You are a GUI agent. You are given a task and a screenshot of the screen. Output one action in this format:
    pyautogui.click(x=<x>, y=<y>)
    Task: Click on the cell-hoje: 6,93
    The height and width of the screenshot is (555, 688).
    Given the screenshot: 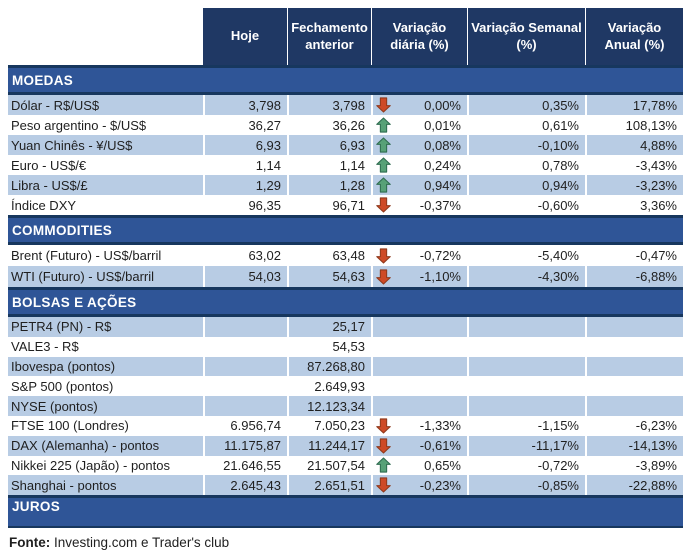 What is the action you would take?
    pyautogui.click(x=245, y=145)
    